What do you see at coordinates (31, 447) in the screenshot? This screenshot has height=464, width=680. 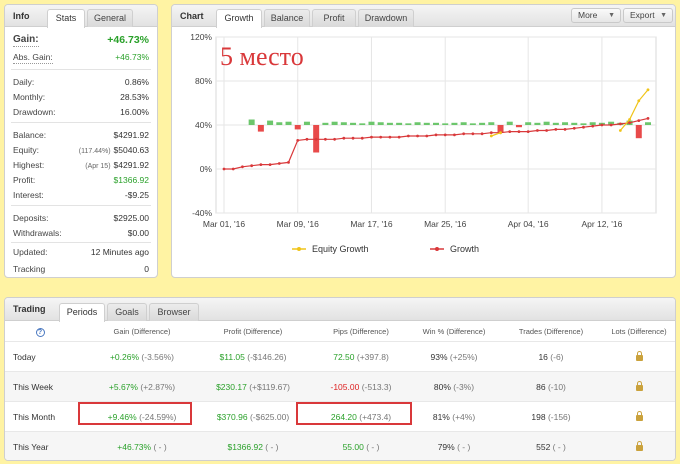 I see `period-label: This Year` at bounding box center [31, 447].